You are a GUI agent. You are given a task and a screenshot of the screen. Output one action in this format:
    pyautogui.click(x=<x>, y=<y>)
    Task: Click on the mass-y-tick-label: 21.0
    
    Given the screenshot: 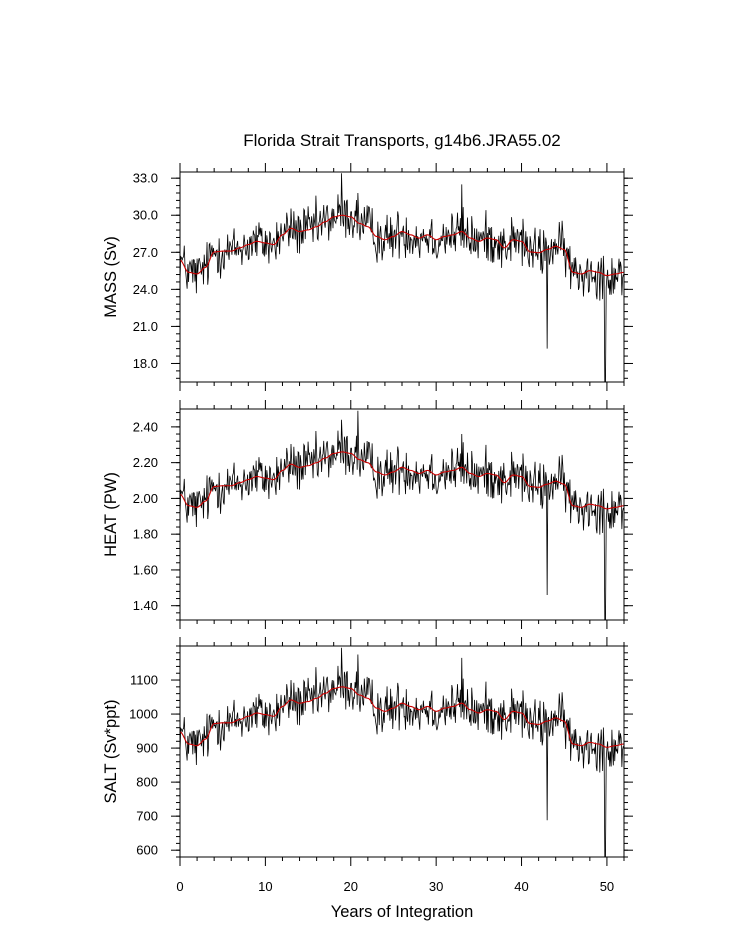 What is the action you would take?
    pyautogui.click(x=145, y=326)
    